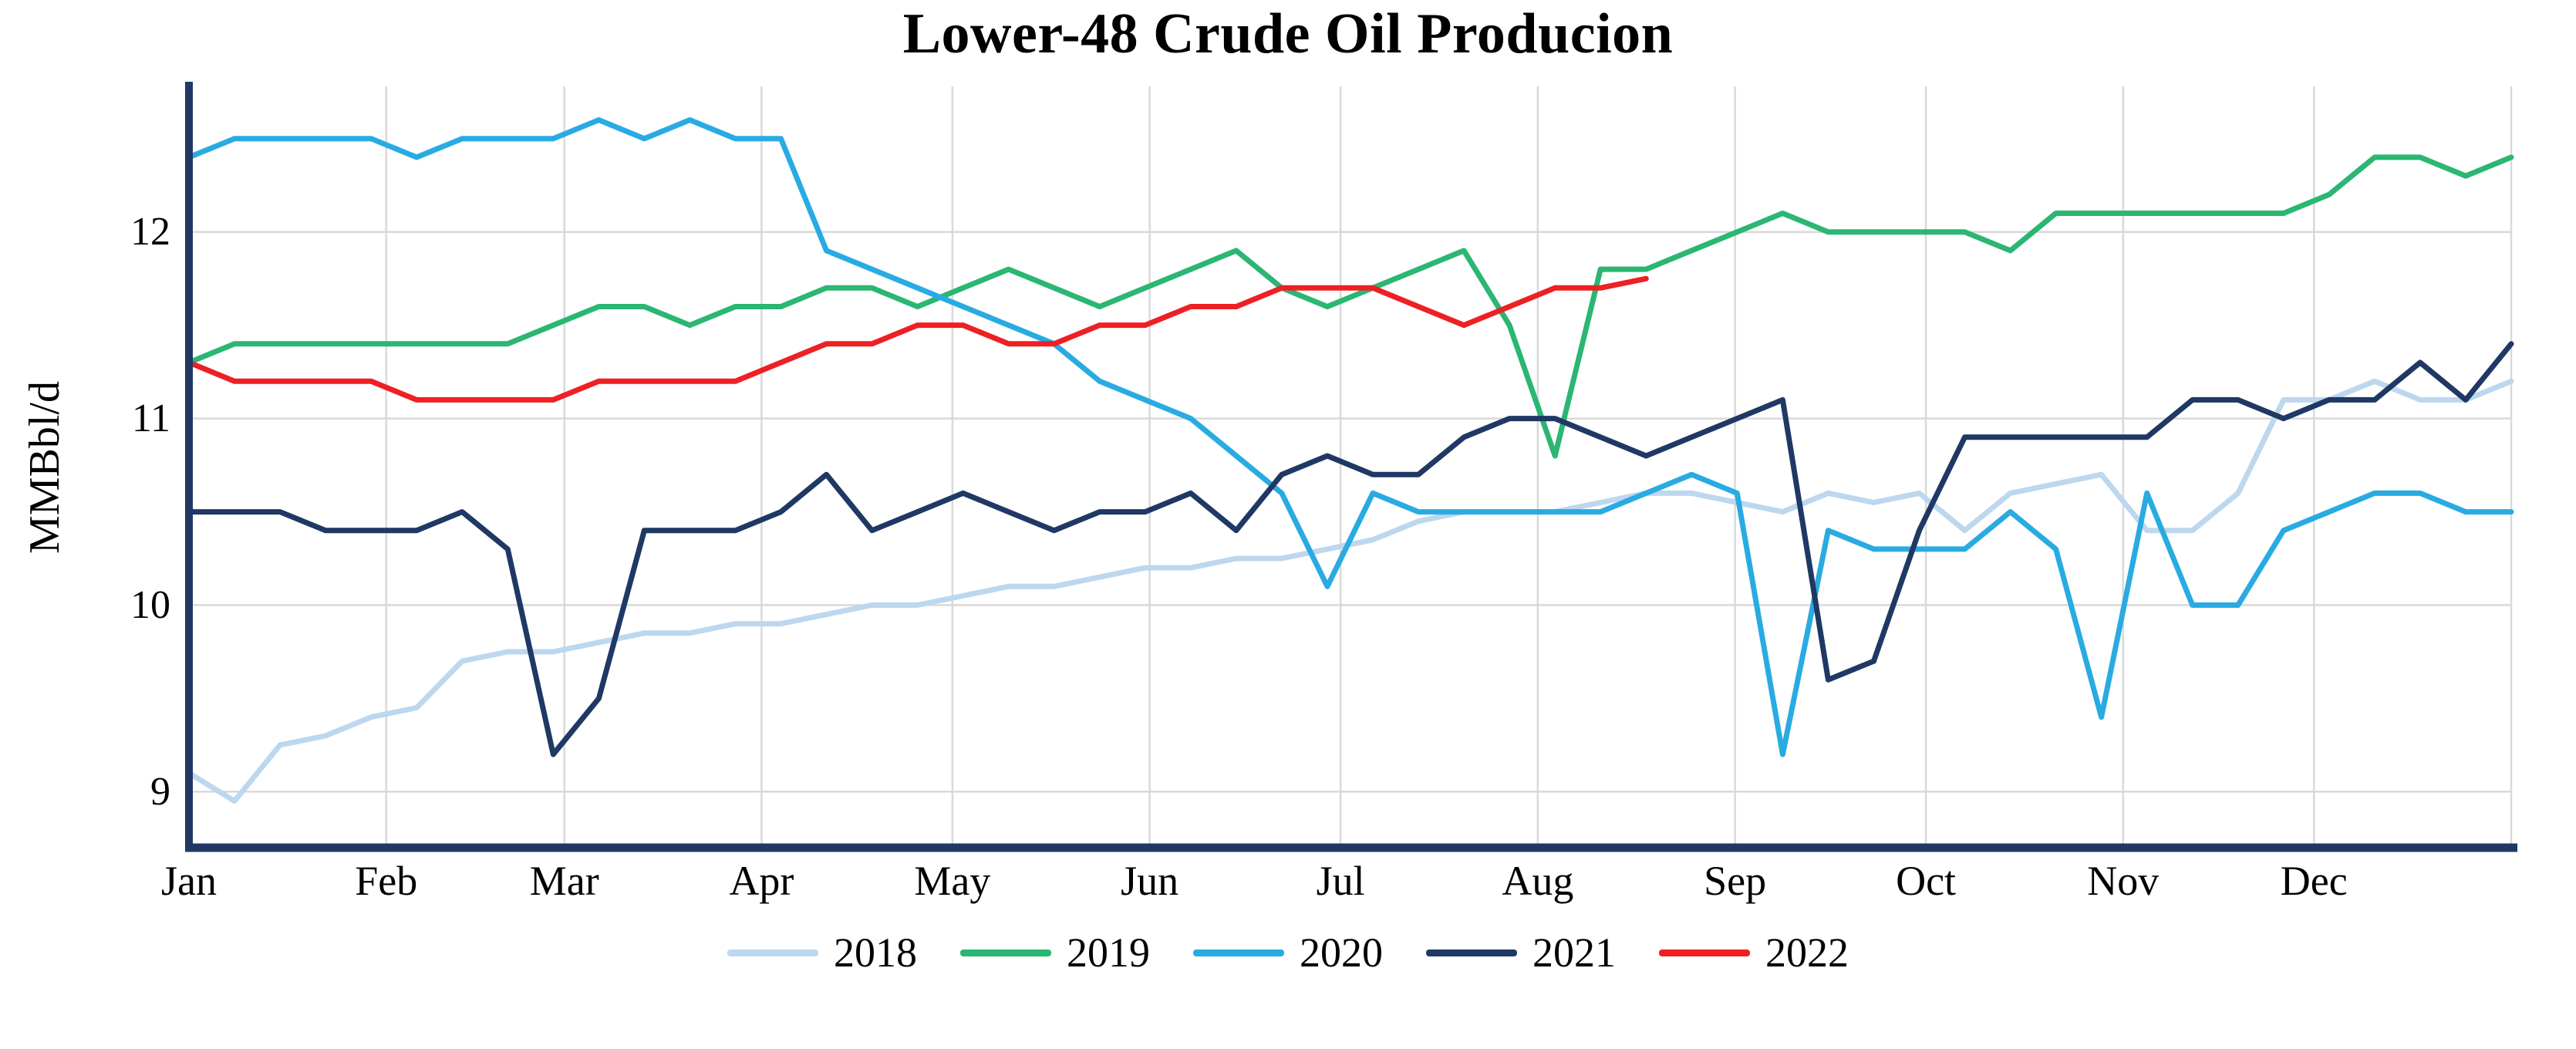  Describe the element at coordinates (1238, 953) in the screenshot. I see `legend-swatch-2020` at that location.